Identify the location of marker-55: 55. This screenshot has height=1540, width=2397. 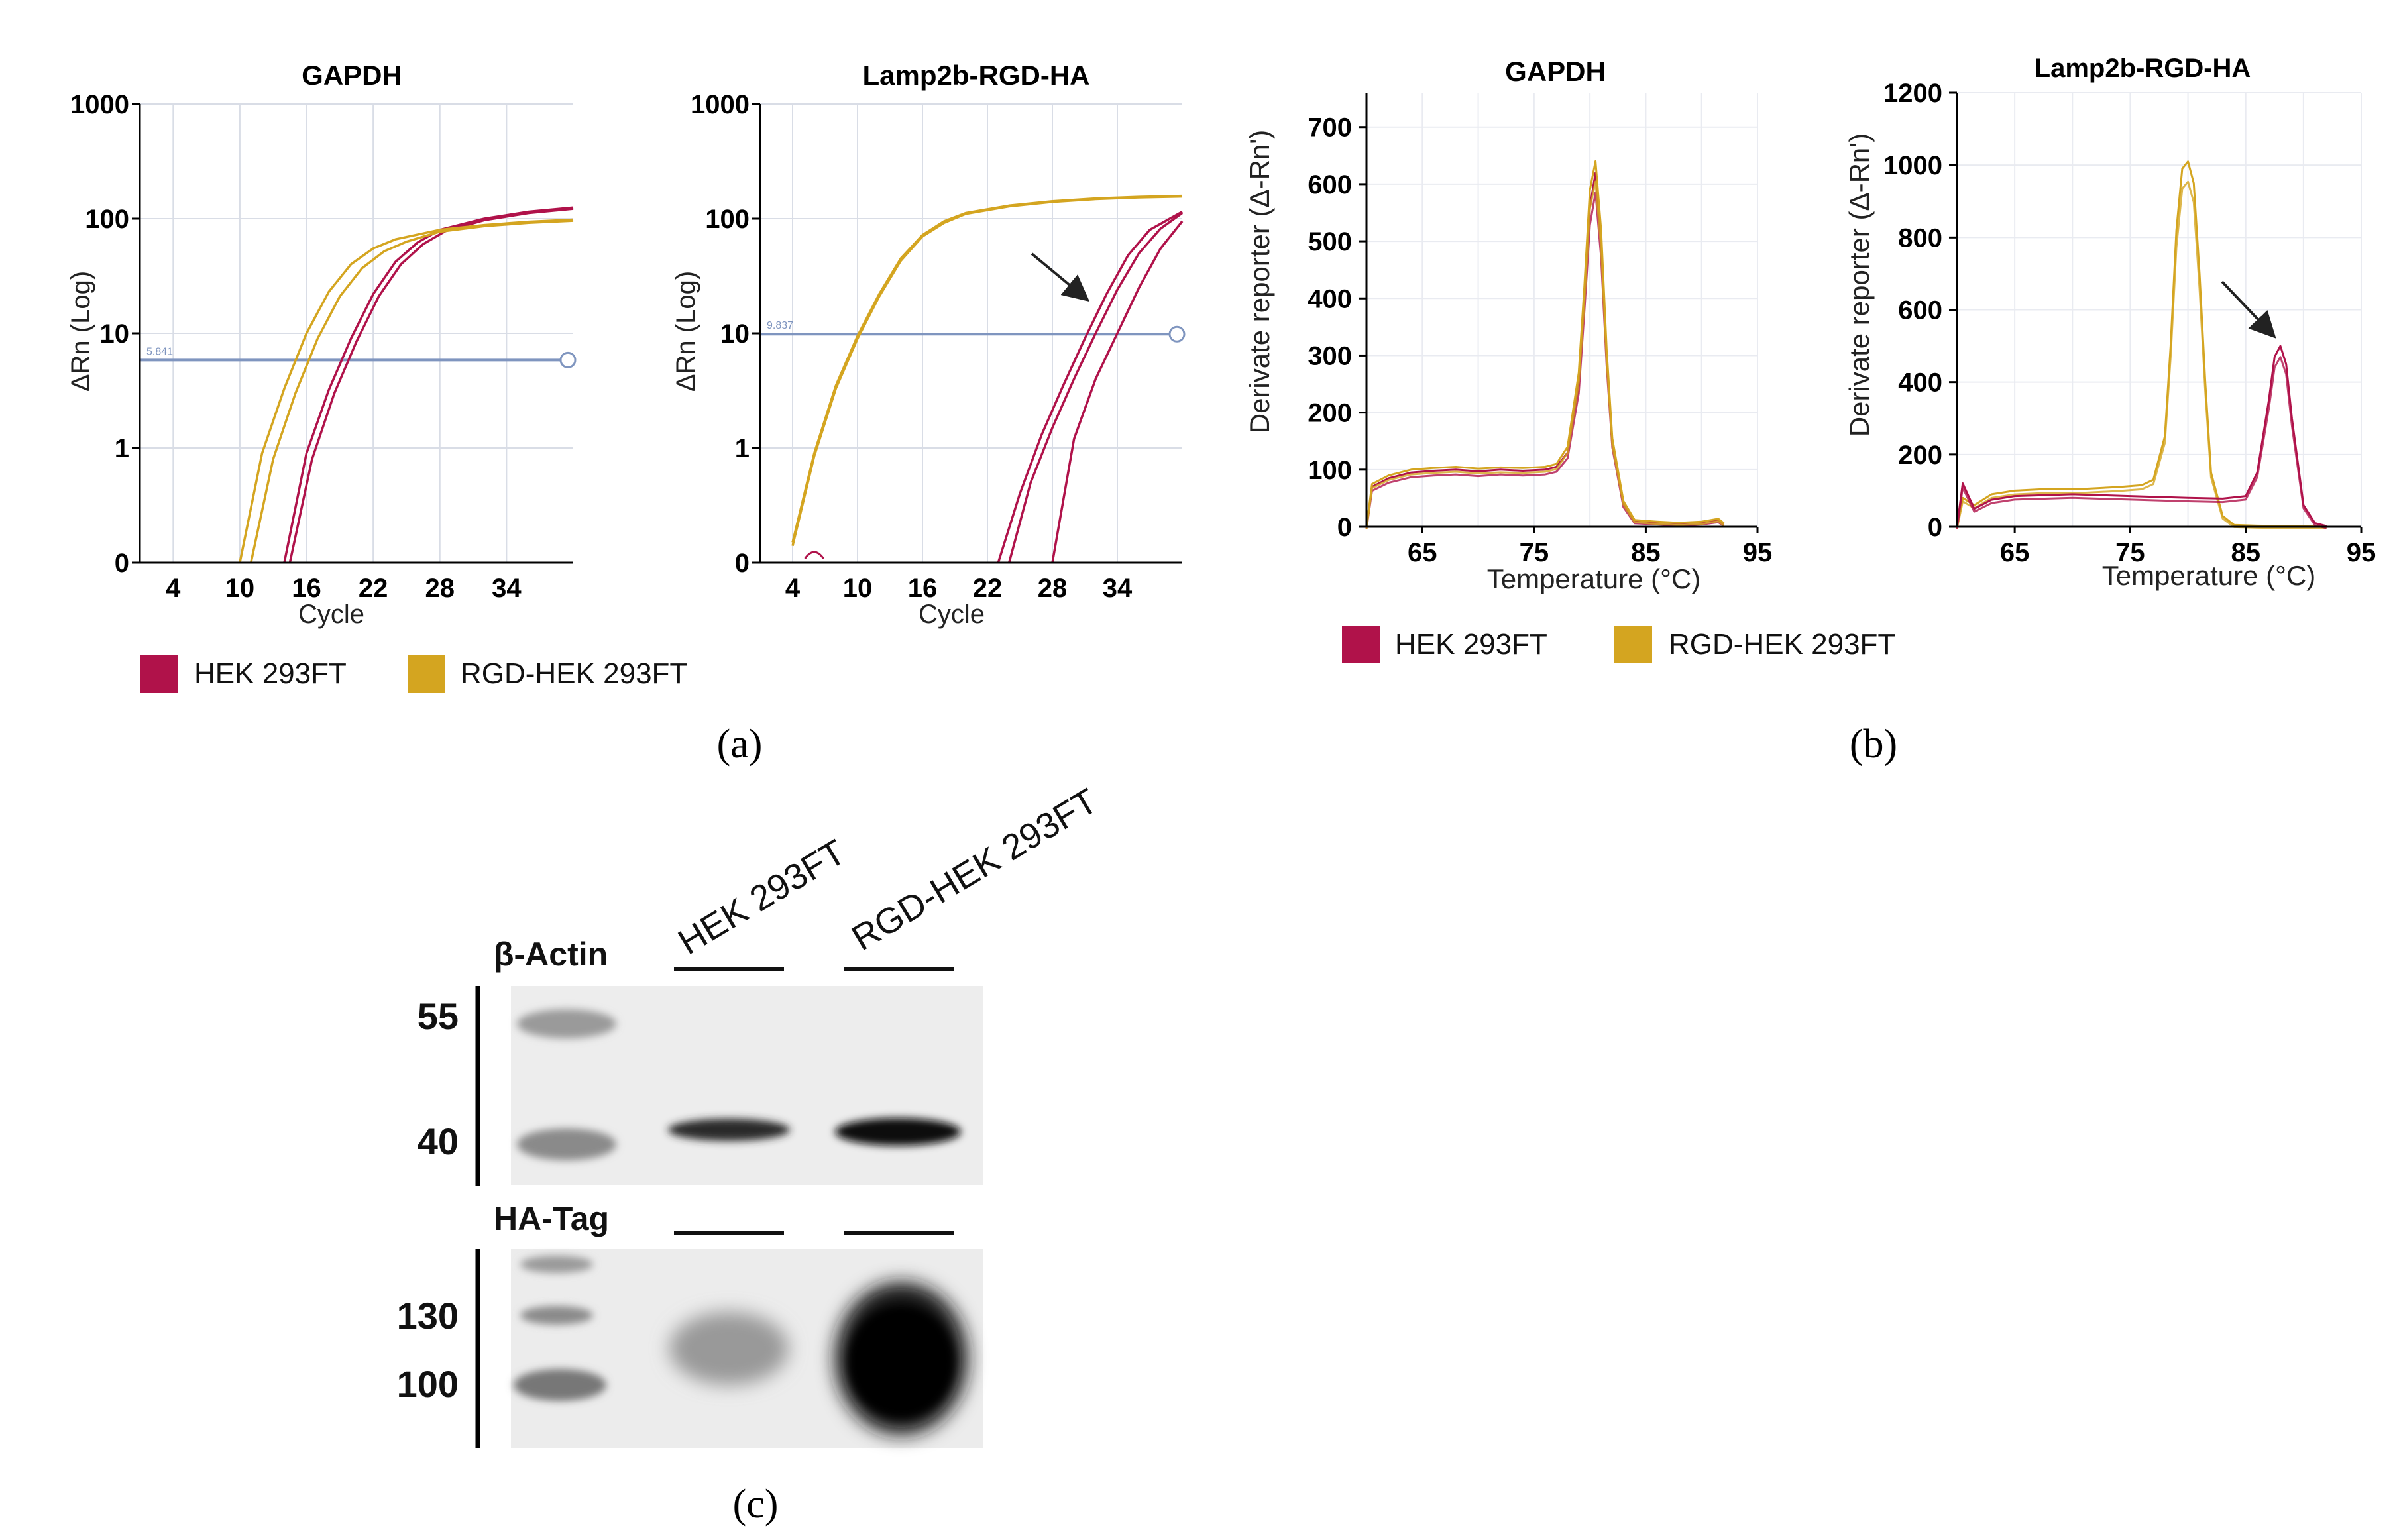
(439, 1016).